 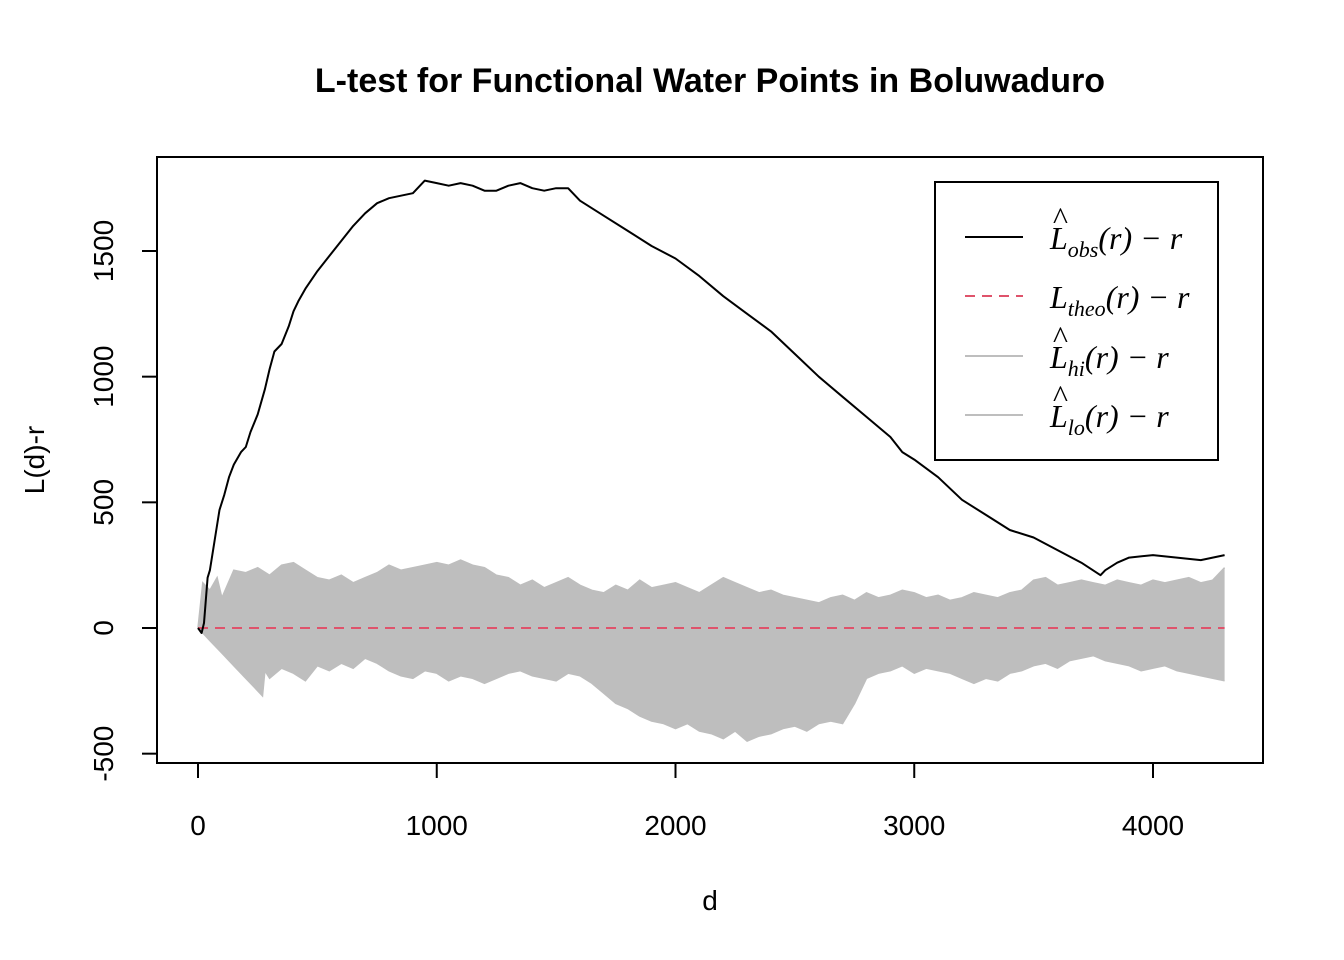 I want to click on x-axis: 0 1000 2000 3000 4000, so click(x=687, y=801).